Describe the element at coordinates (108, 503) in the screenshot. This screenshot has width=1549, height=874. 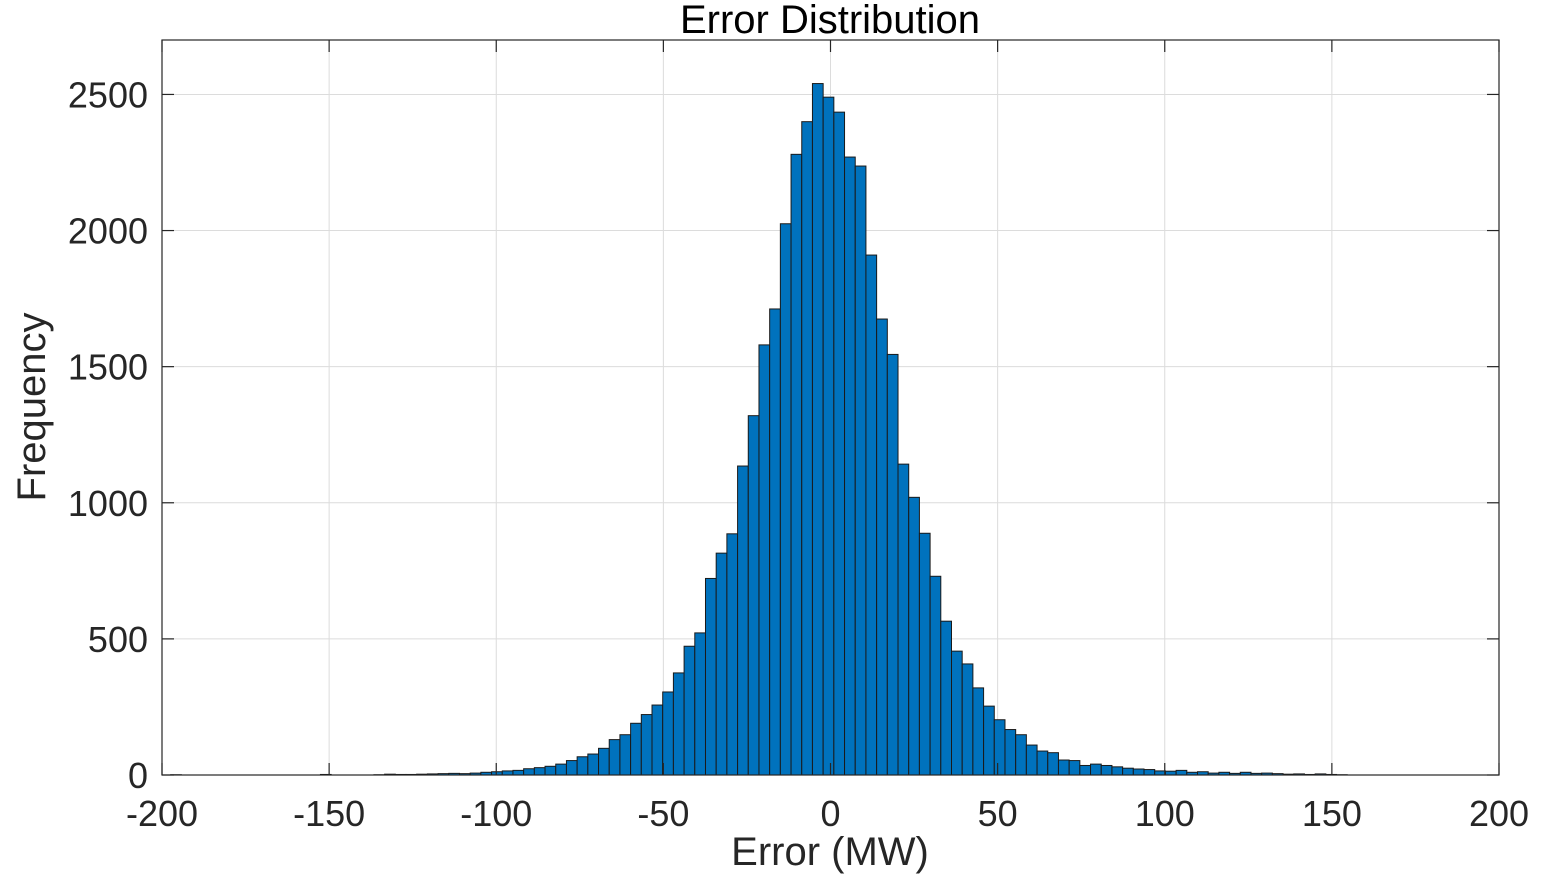
I see `y-tick-label: 1000` at that location.